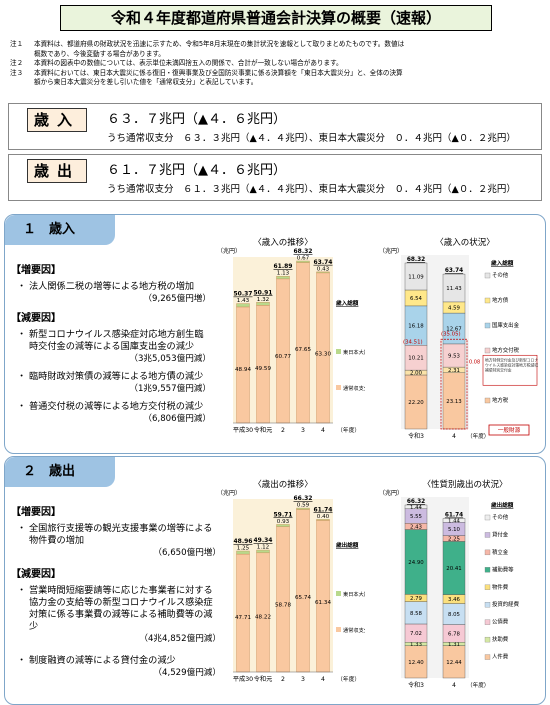  Describe the element at coordinates (506, 604) in the screenshot. I see `legend-label: 投資的経費` at that location.